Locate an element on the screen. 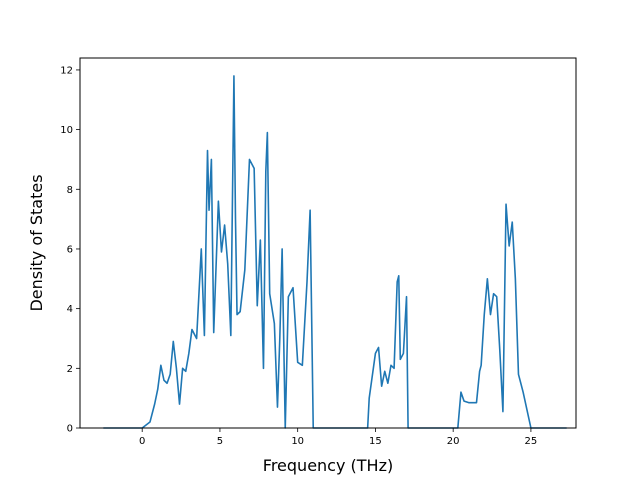 The width and height of the screenshot is (640, 480). y-tick-label: 6 is located at coordinates (70, 249).